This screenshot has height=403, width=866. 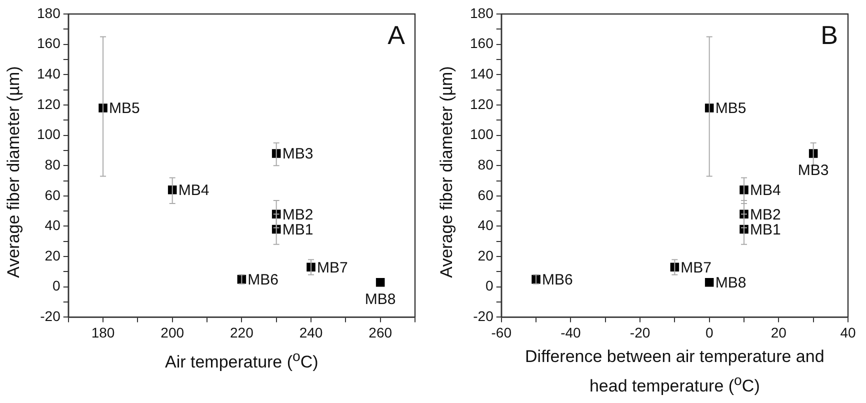 What do you see at coordinates (778, 332) in the screenshot?
I see `x-tick-label: 20` at bounding box center [778, 332].